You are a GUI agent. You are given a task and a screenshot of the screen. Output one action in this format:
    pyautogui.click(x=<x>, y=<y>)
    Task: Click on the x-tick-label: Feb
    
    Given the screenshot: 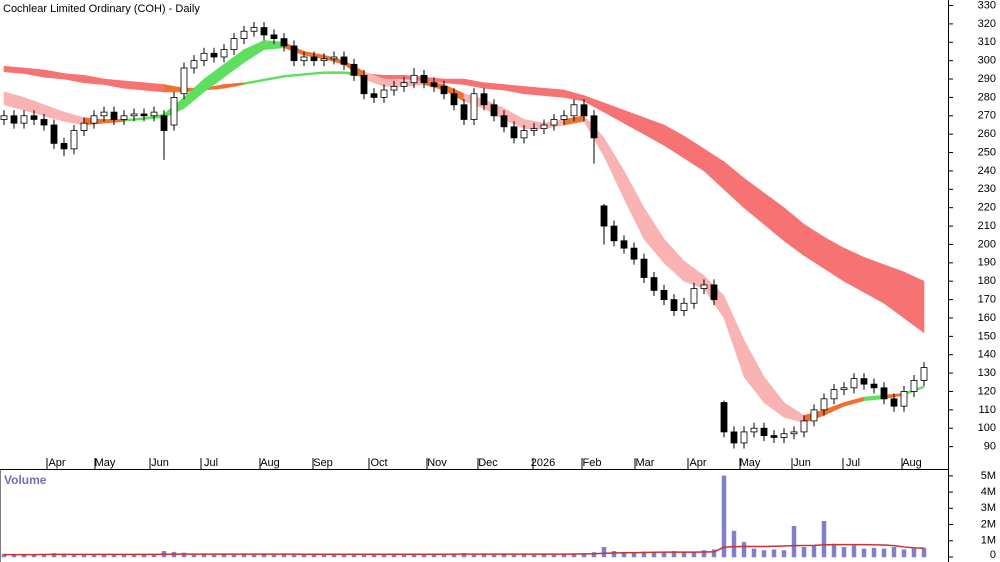 What is the action you would take?
    pyautogui.click(x=592, y=463)
    